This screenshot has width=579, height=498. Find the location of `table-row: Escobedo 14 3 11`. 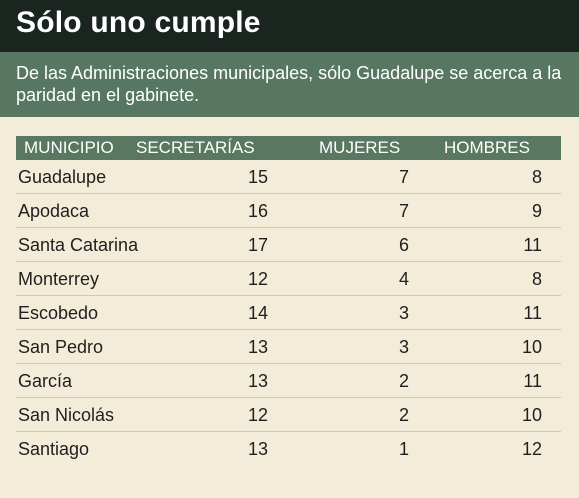

table-row: Escobedo 14 3 11 is located at coordinates (288, 313).